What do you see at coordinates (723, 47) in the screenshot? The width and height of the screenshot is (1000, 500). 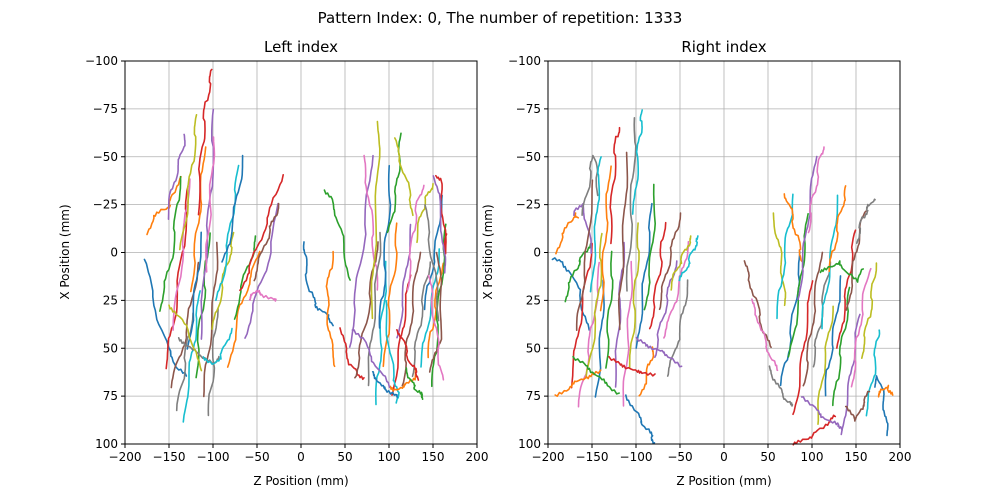 I see `right-plot-title: Right index` at bounding box center [723, 47].